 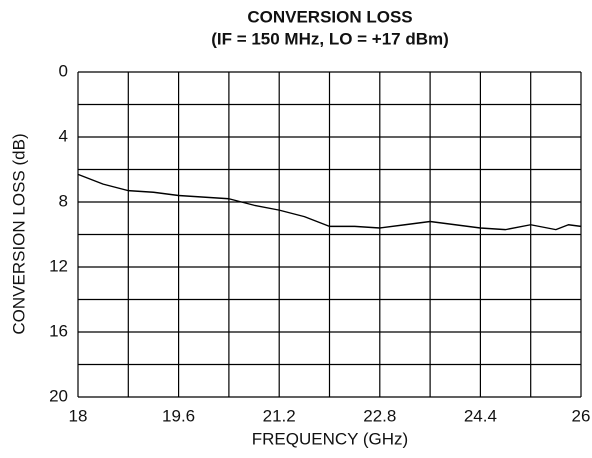 I want to click on y-tick-label: 4, so click(x=63, y=135).